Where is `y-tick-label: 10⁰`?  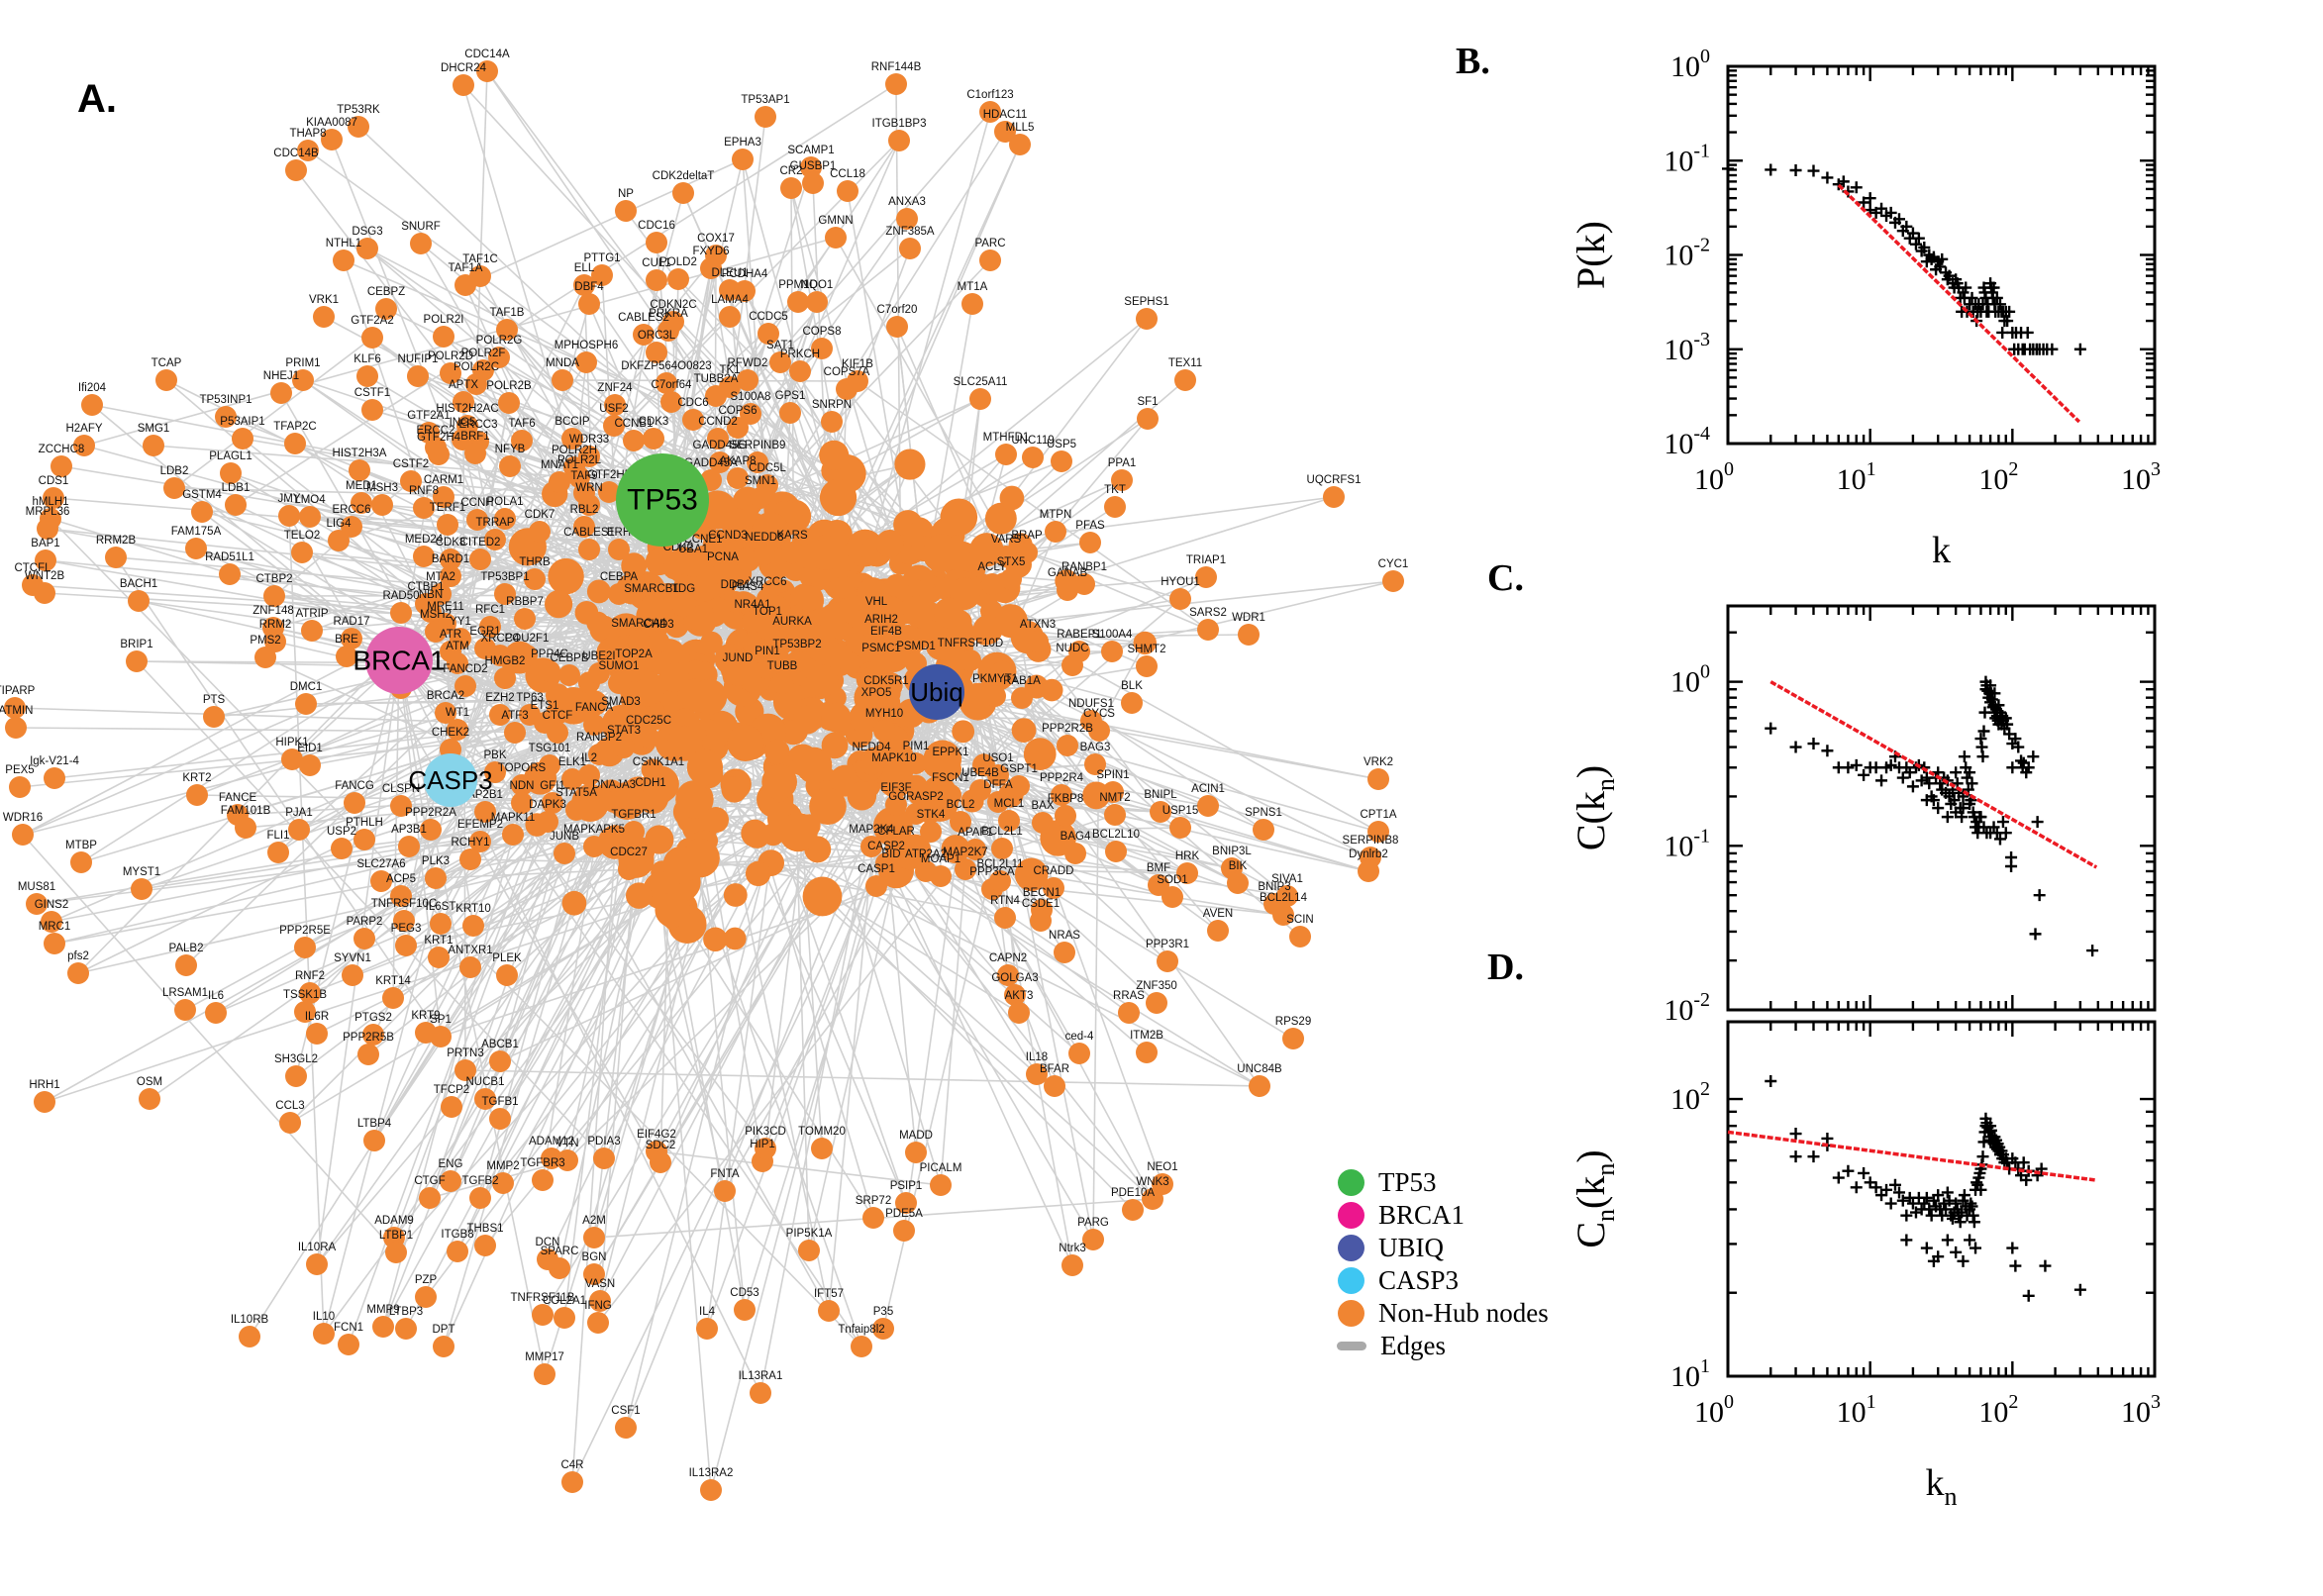
y-tick-label: 10⁰ is located at coordinates (1690, 64).